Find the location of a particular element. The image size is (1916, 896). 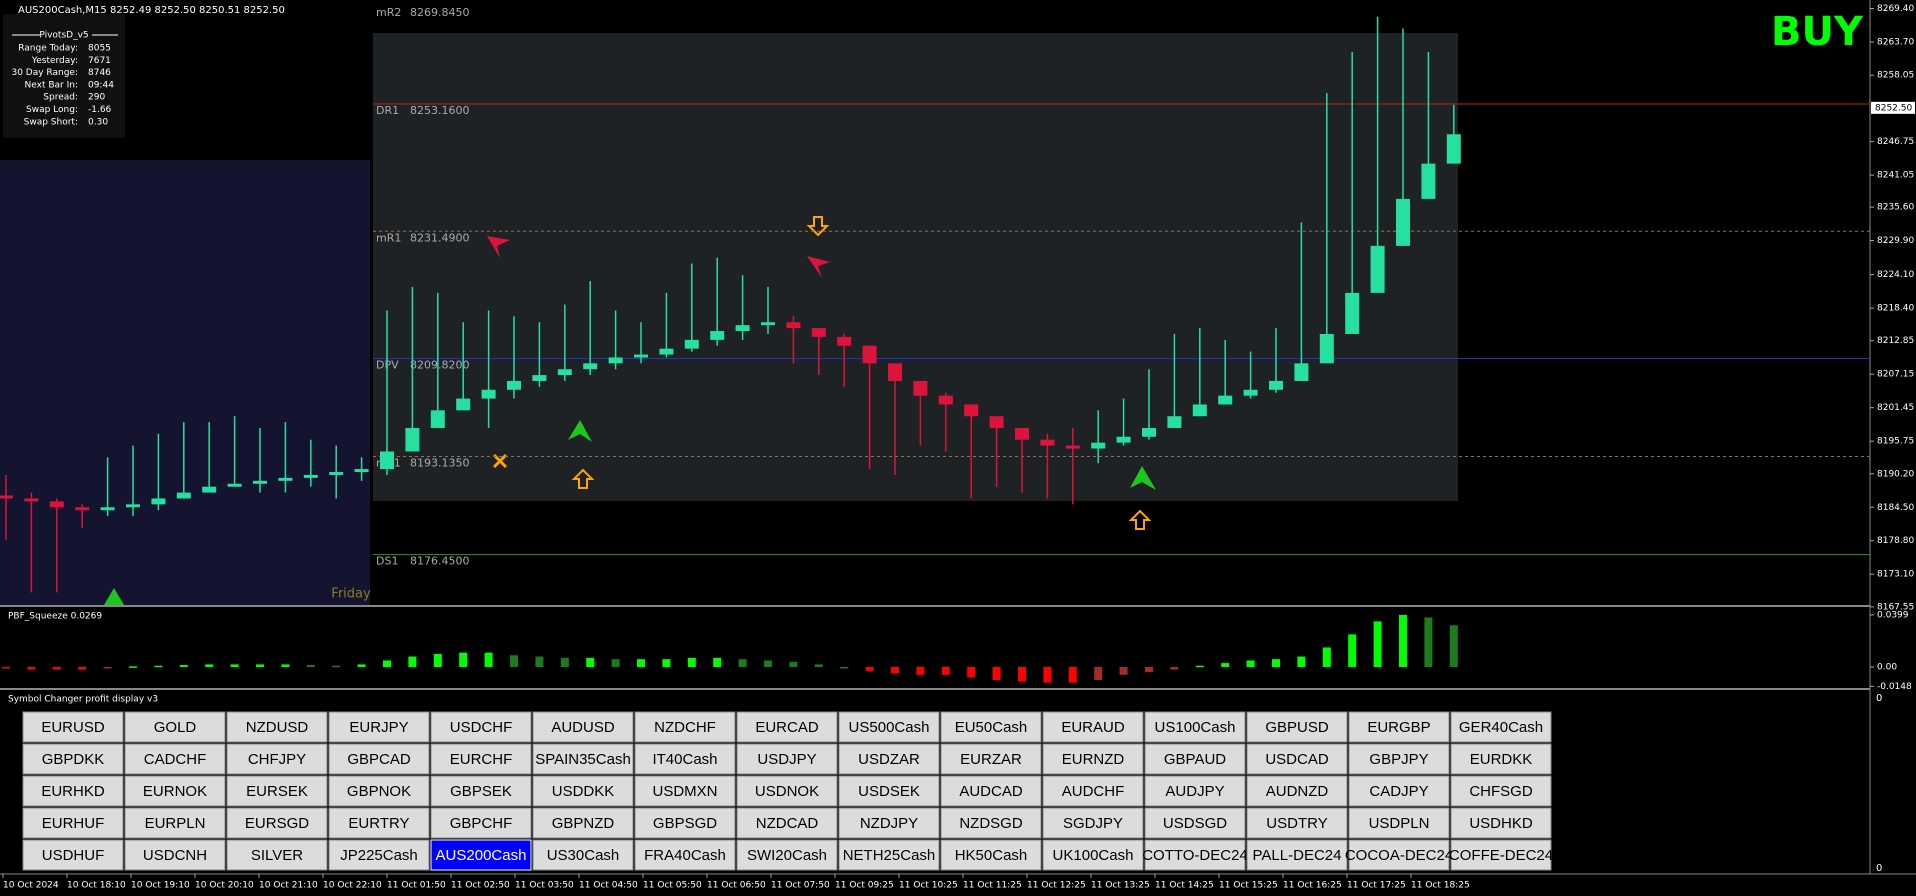

symbol-button: AUDCHF is located at coordinates (1093, 791).